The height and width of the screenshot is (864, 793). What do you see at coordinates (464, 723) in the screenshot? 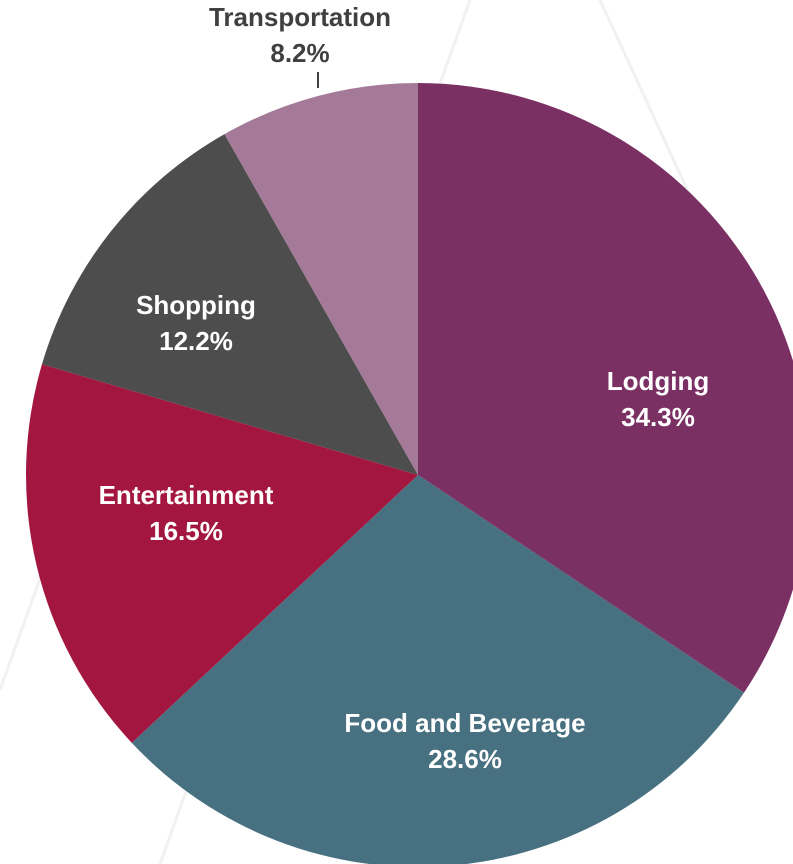
I see `slice-label-food-and-beverage: Food and Beverage` at bounding box center [464, 723].